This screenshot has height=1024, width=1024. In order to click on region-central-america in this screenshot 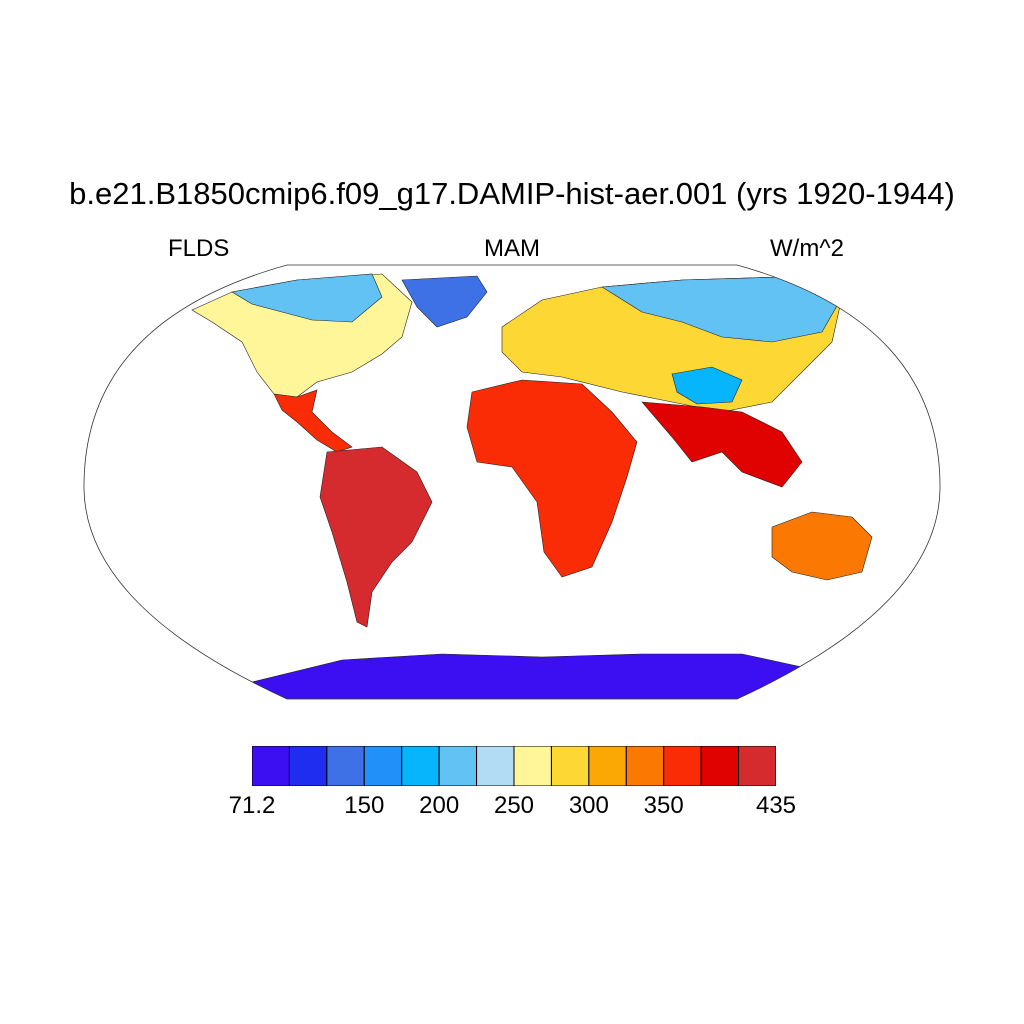, I will do `click(313, 421)`.